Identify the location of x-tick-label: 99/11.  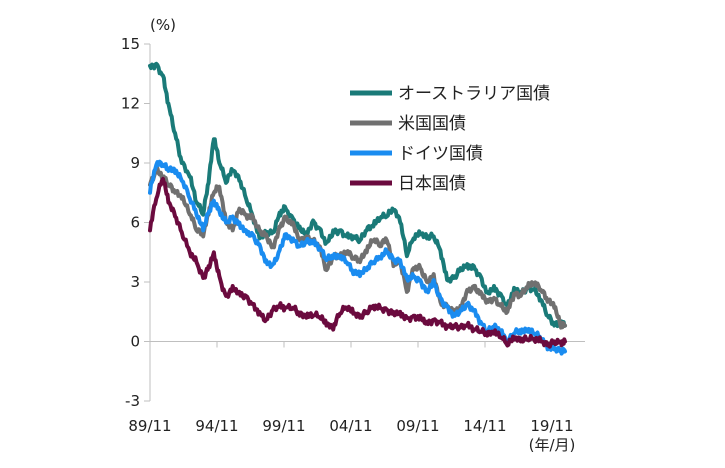
(283, 426).